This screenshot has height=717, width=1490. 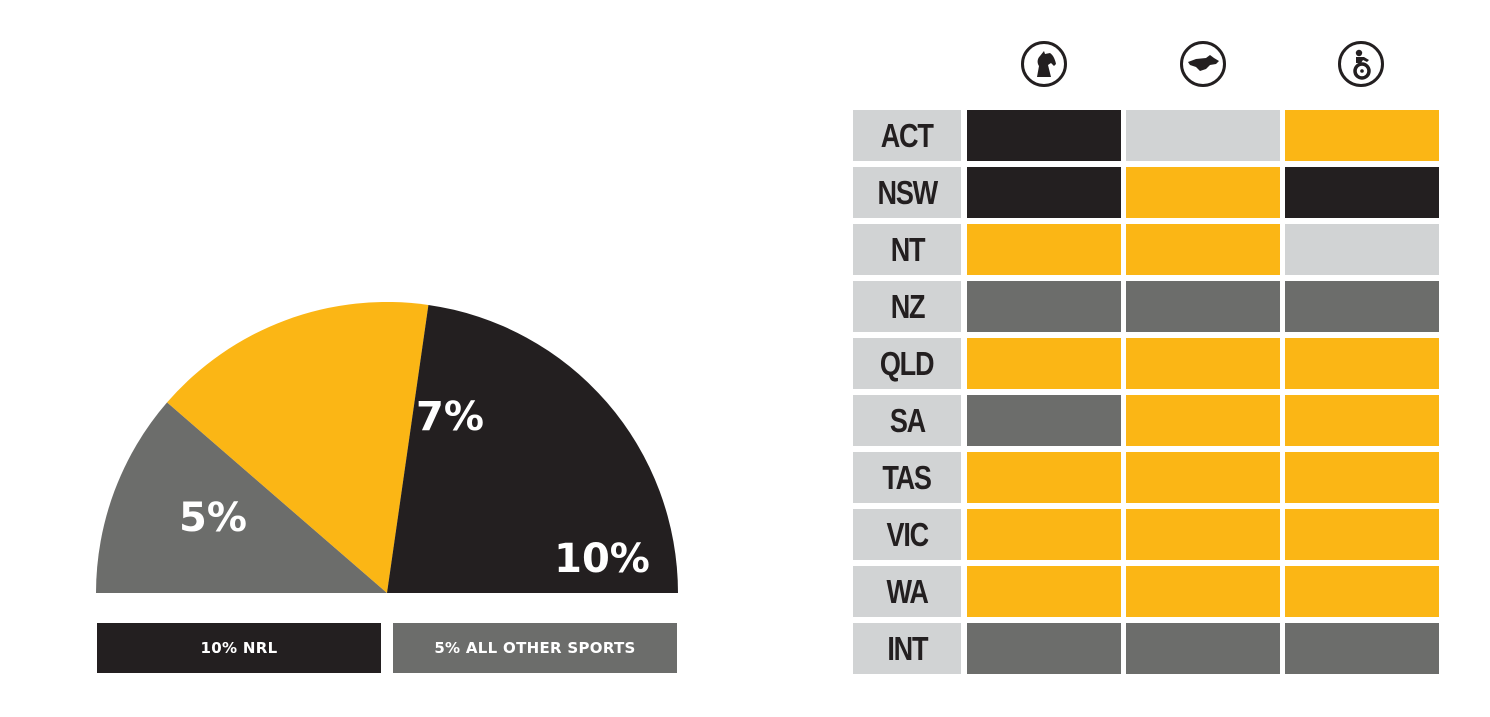 What do you see at coordinates (1361, 64) in the screenshot?
I see `harness-icon` at bounding box center [1361, 64].